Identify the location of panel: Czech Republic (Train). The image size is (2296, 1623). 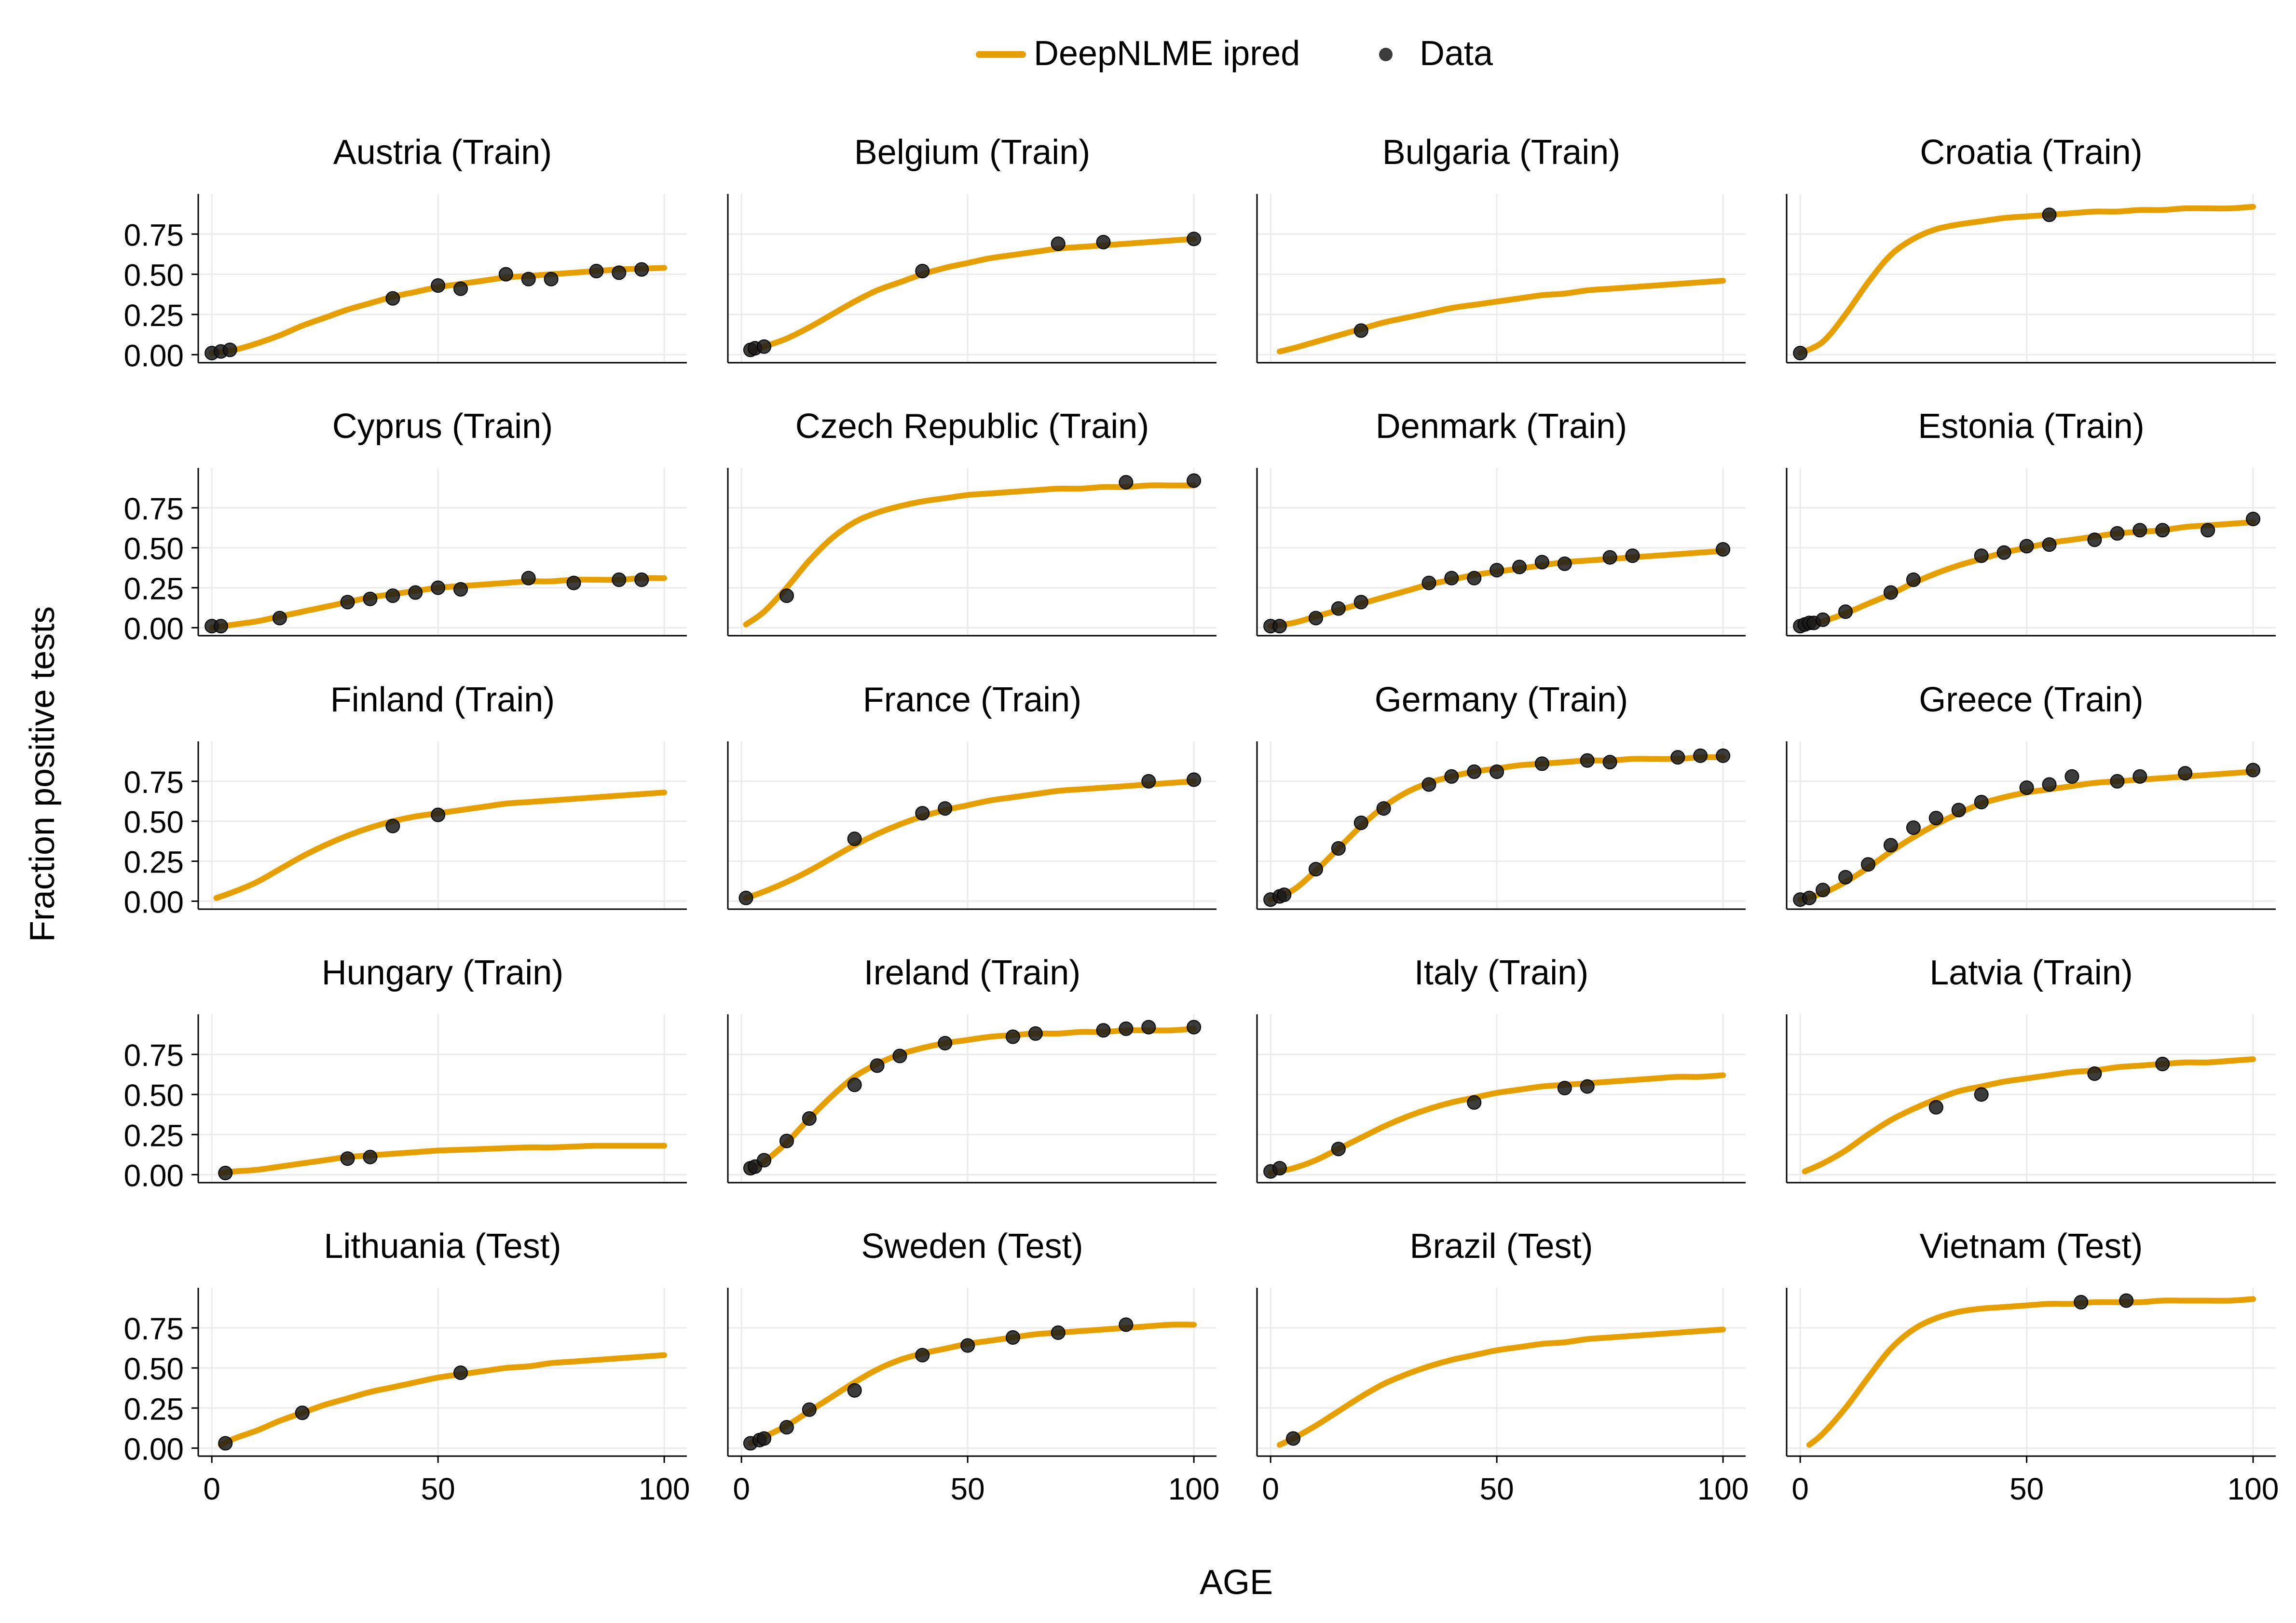
(972, 522).